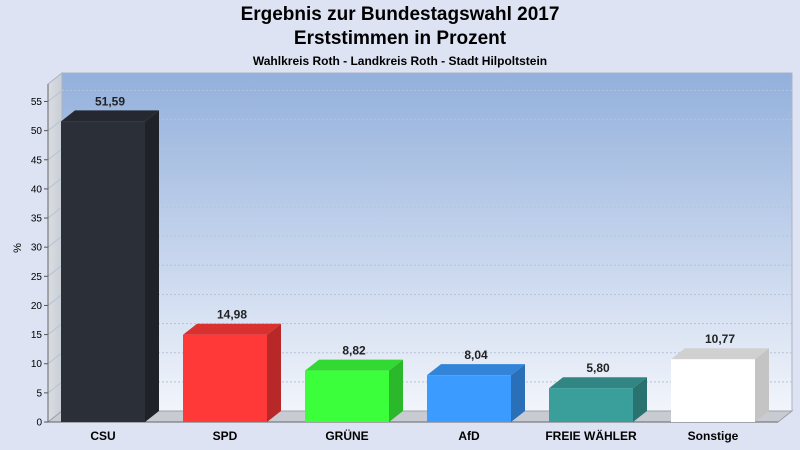 Image resolution: width=800 pixels, height=450 pixels. Describe the element at coordinates (476, 355) in the screenshot. I see `value-label: 8,04` at that location.